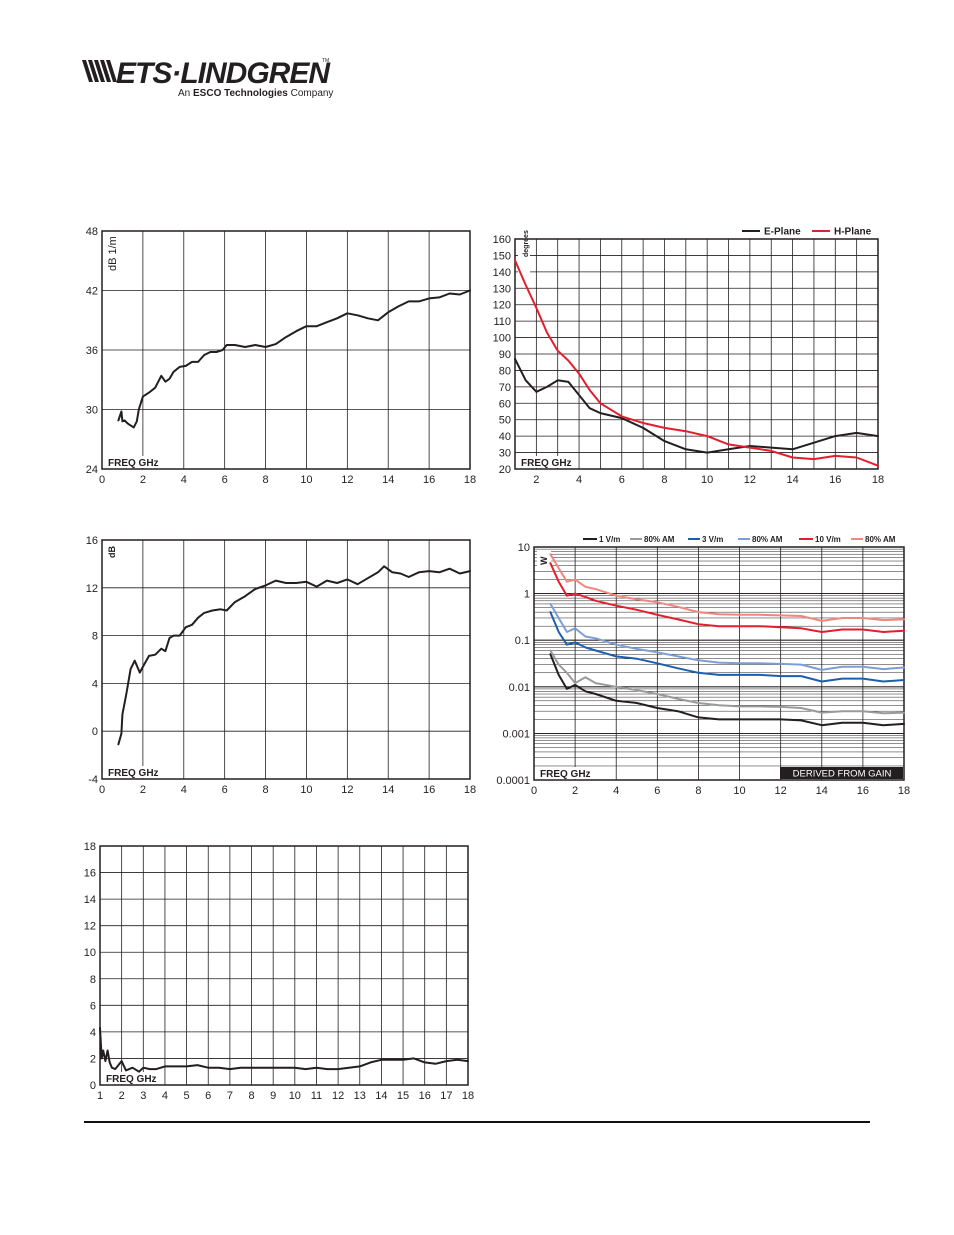 The height and width of the screenshot is (1235, 954). Describe the element at coordinates (133, 773) in the screenshot. I see `gain-x-axis-label: FREQ GHz` at that location.